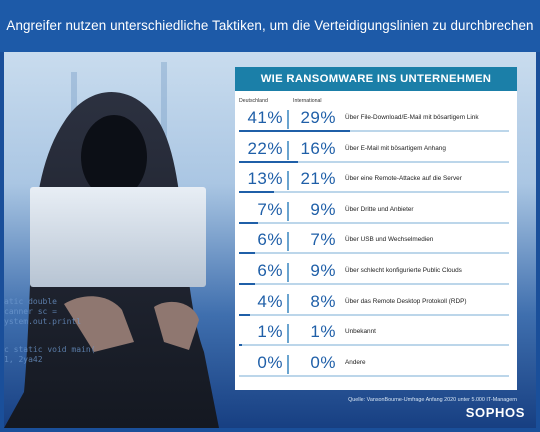 The image size is (540, 432). I want to click on table-row: 7% 9% Über Dritte und Anbieter, so click(376, 211).